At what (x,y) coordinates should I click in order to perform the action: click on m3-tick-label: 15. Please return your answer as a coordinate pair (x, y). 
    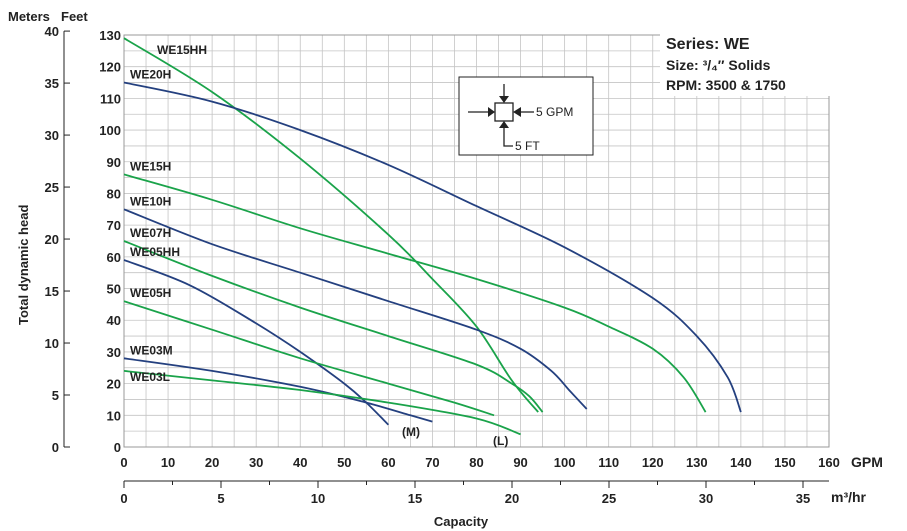
    Looking at the image, I should click on (415, 498).